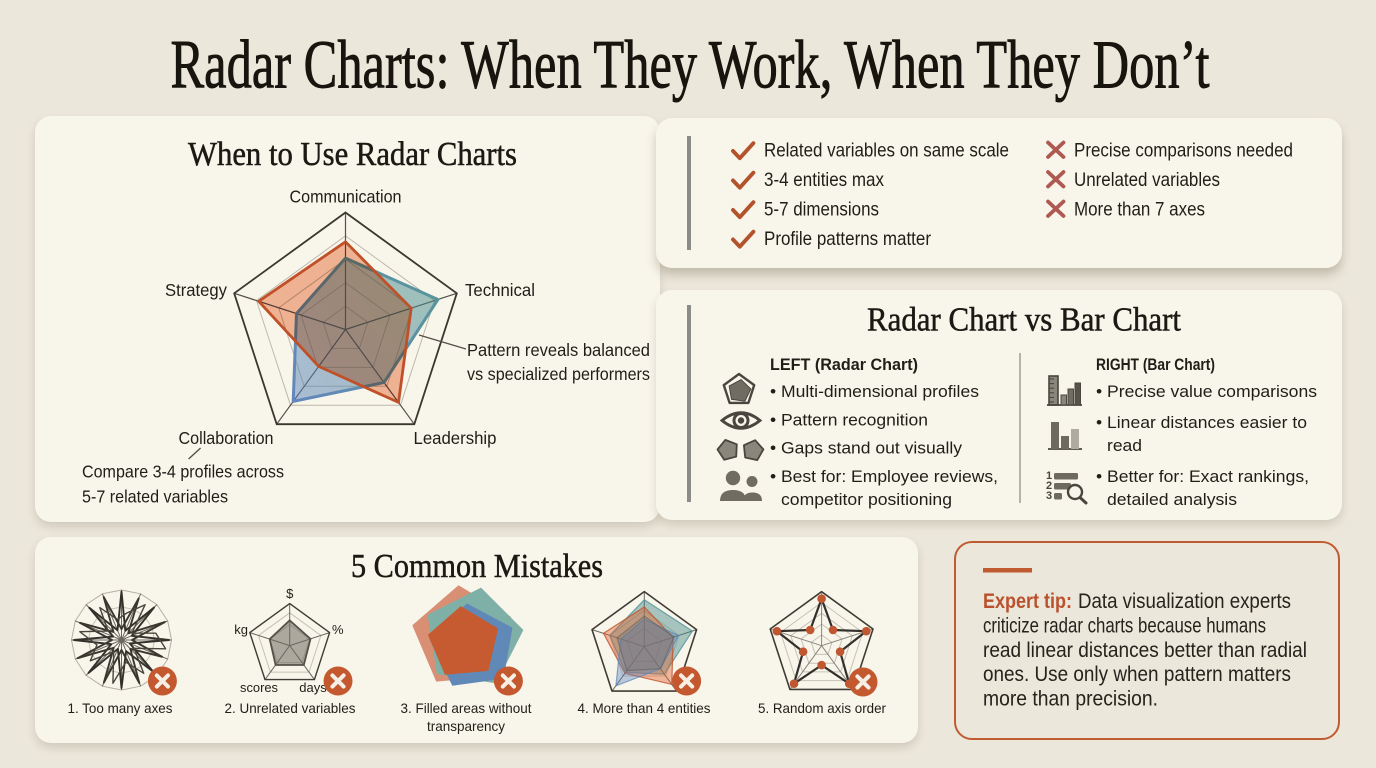  Describe the element at coordinates (1201, 423) in the screenshot. I see `svg-text: • Linear distances easier to` at that location.